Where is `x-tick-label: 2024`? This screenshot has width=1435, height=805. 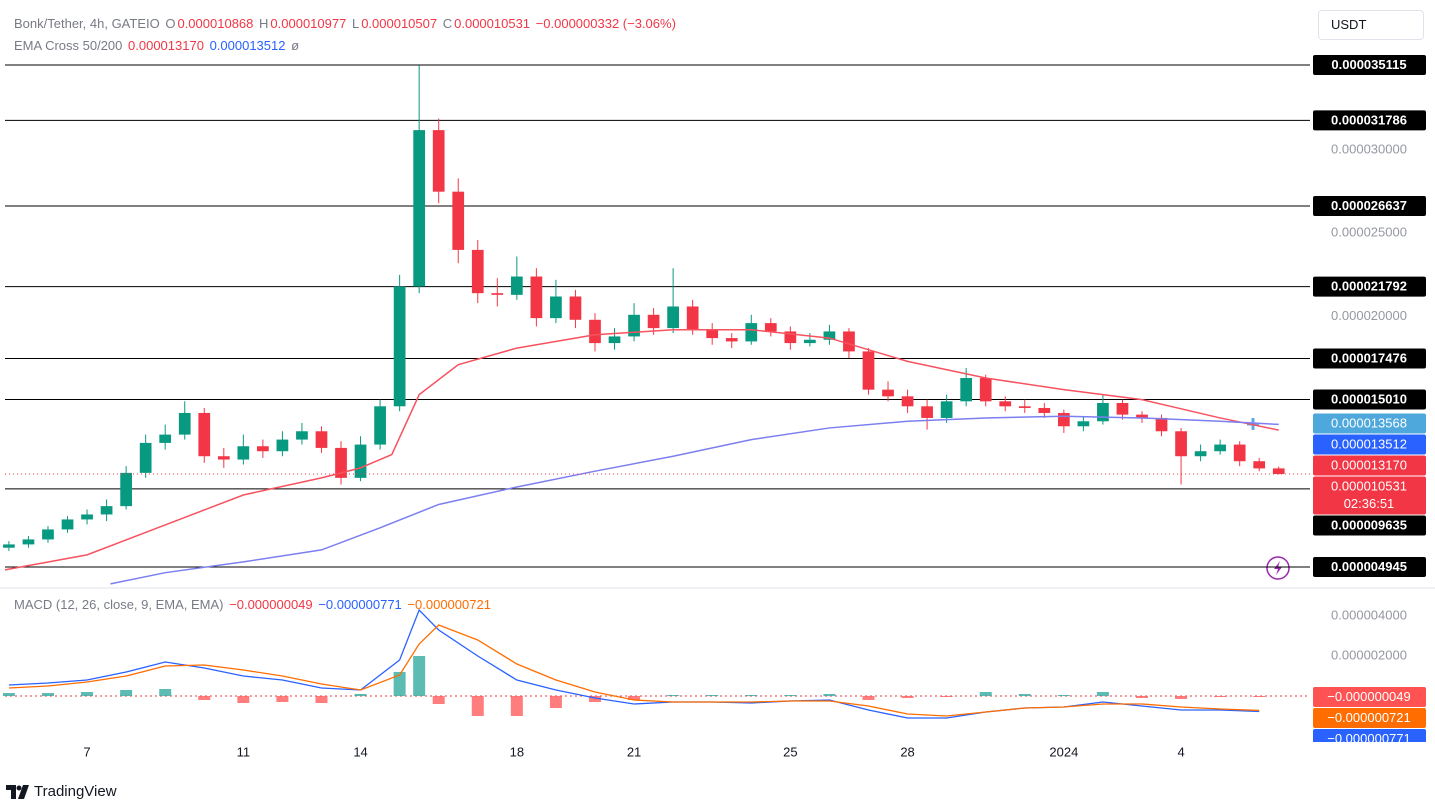 x-tick-label: 2024 is located at coordinates (1063, 751).